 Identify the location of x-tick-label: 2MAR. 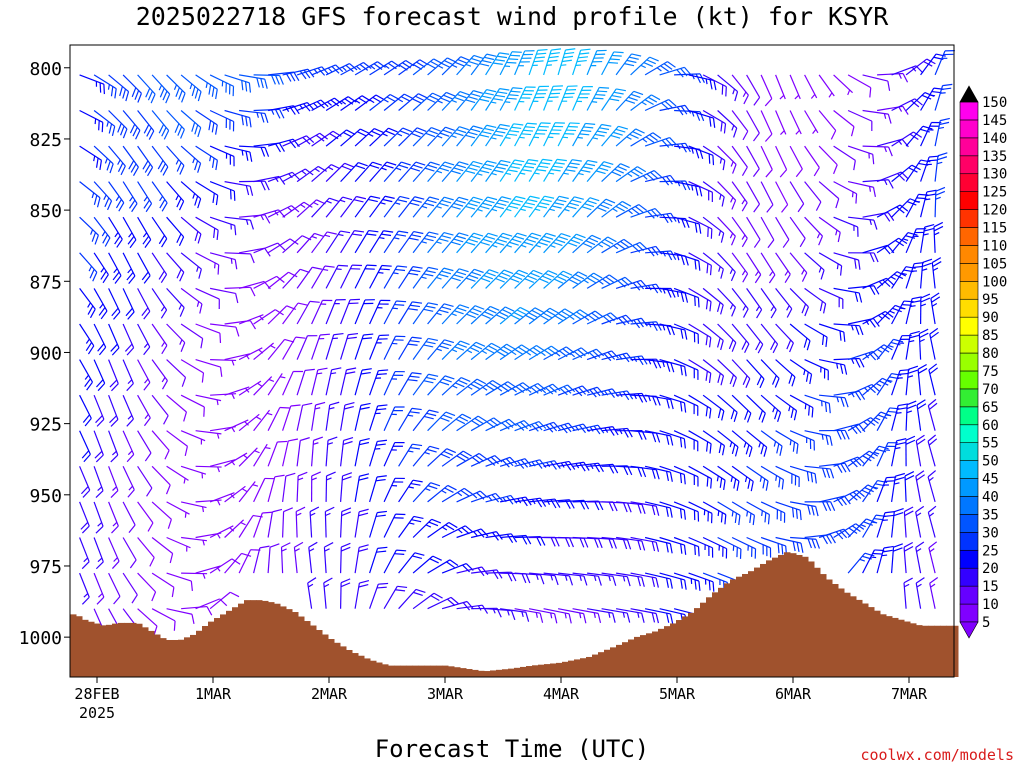
(329, 694).